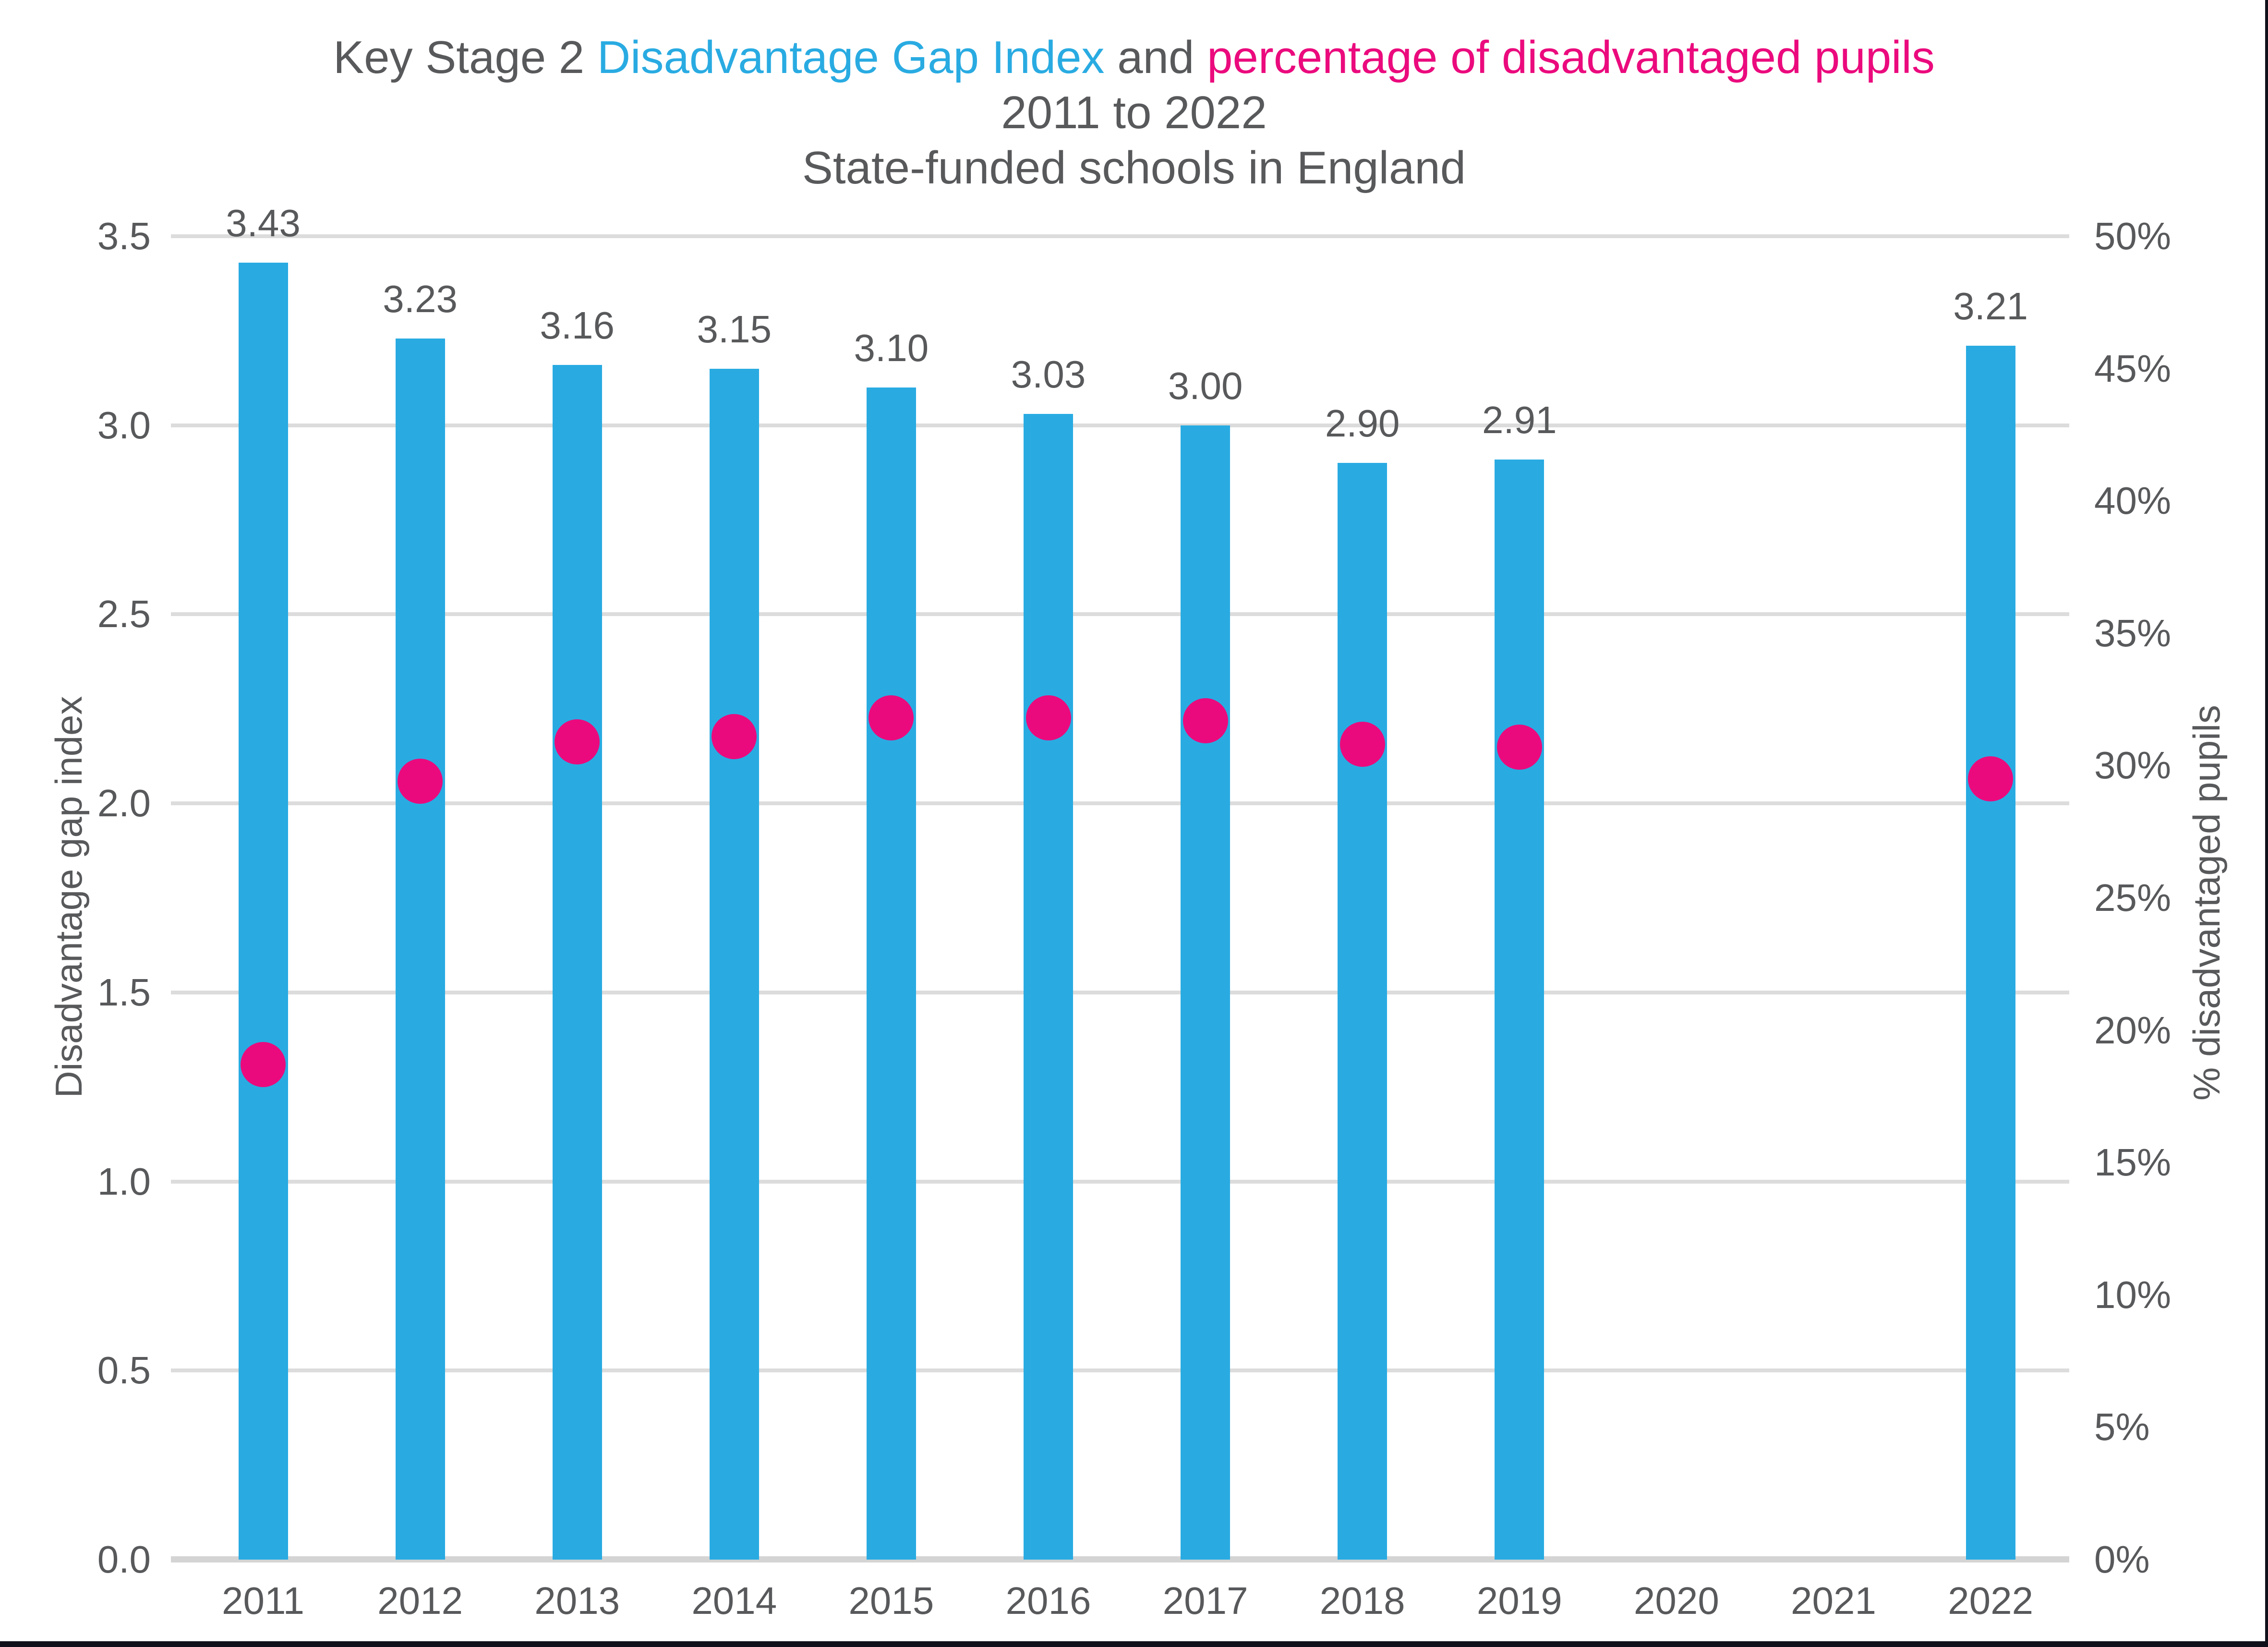 Image resolution: width=2268 pixels, height=1647 pixels. Describe the element at coordinates (891, 347) in the screenshot. I see `bar-value-label-2015: 3.10` at that location.